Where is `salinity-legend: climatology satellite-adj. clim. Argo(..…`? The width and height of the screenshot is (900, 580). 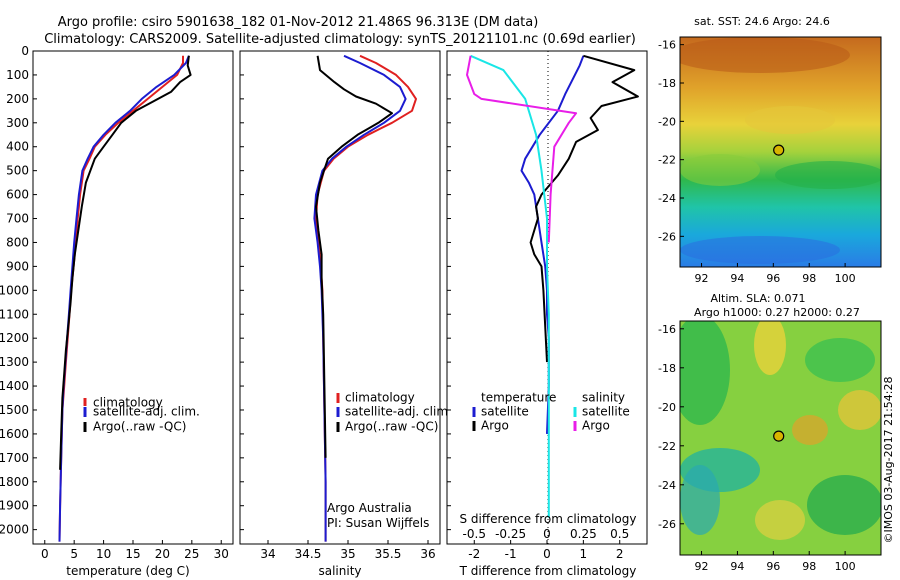
salinity-legend: climatology satellite-adj. clim. Argo(..… is located at coordinates (394, 412).